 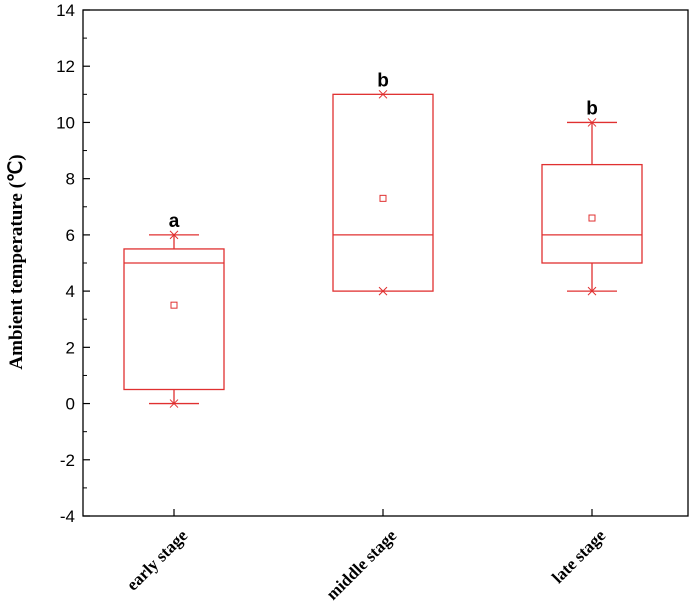 I want to click on y-tick-label: 14, so click(x=65, y=10).